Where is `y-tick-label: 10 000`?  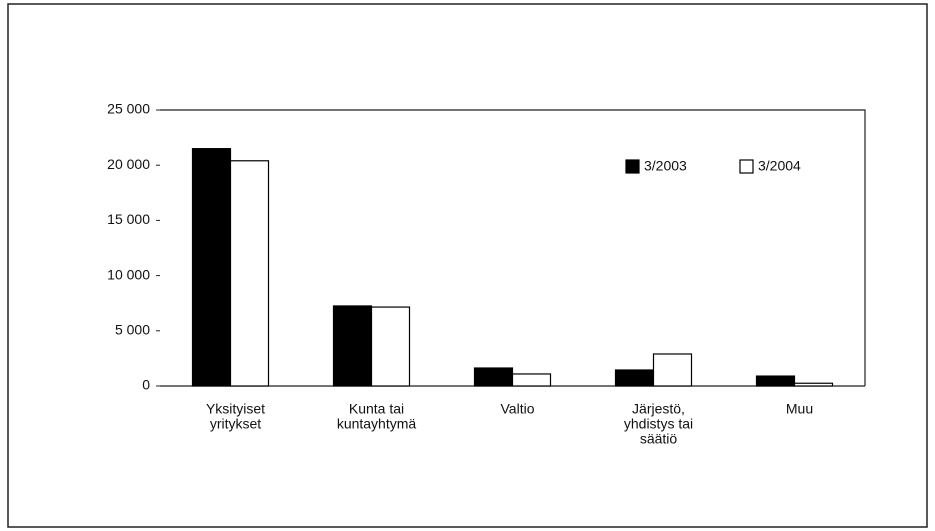 y-tick-label: 10 000 is located at coordinates (128, 274).